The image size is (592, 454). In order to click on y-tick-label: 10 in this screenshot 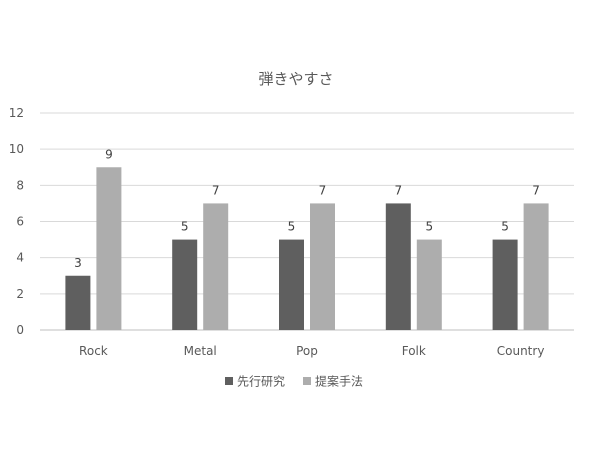, I will do `click(16, 149)`.